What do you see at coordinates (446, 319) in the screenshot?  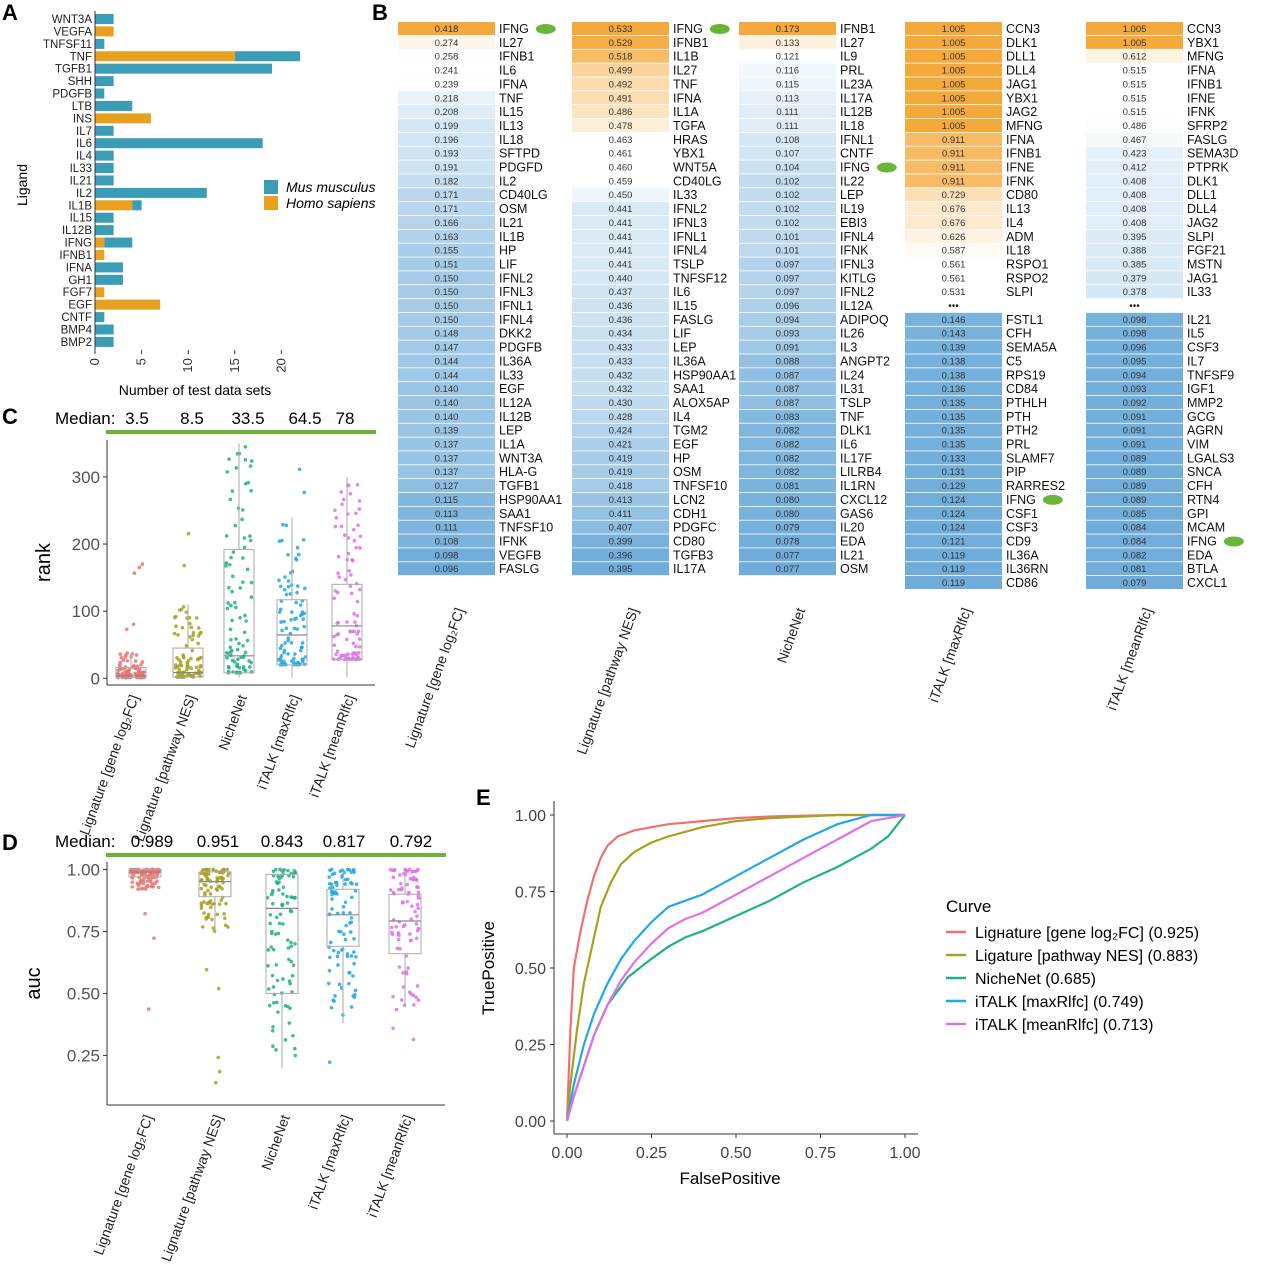 I see `b-lignature-gene-log-fc-row-21-cell` at bounding box center [446, 319].